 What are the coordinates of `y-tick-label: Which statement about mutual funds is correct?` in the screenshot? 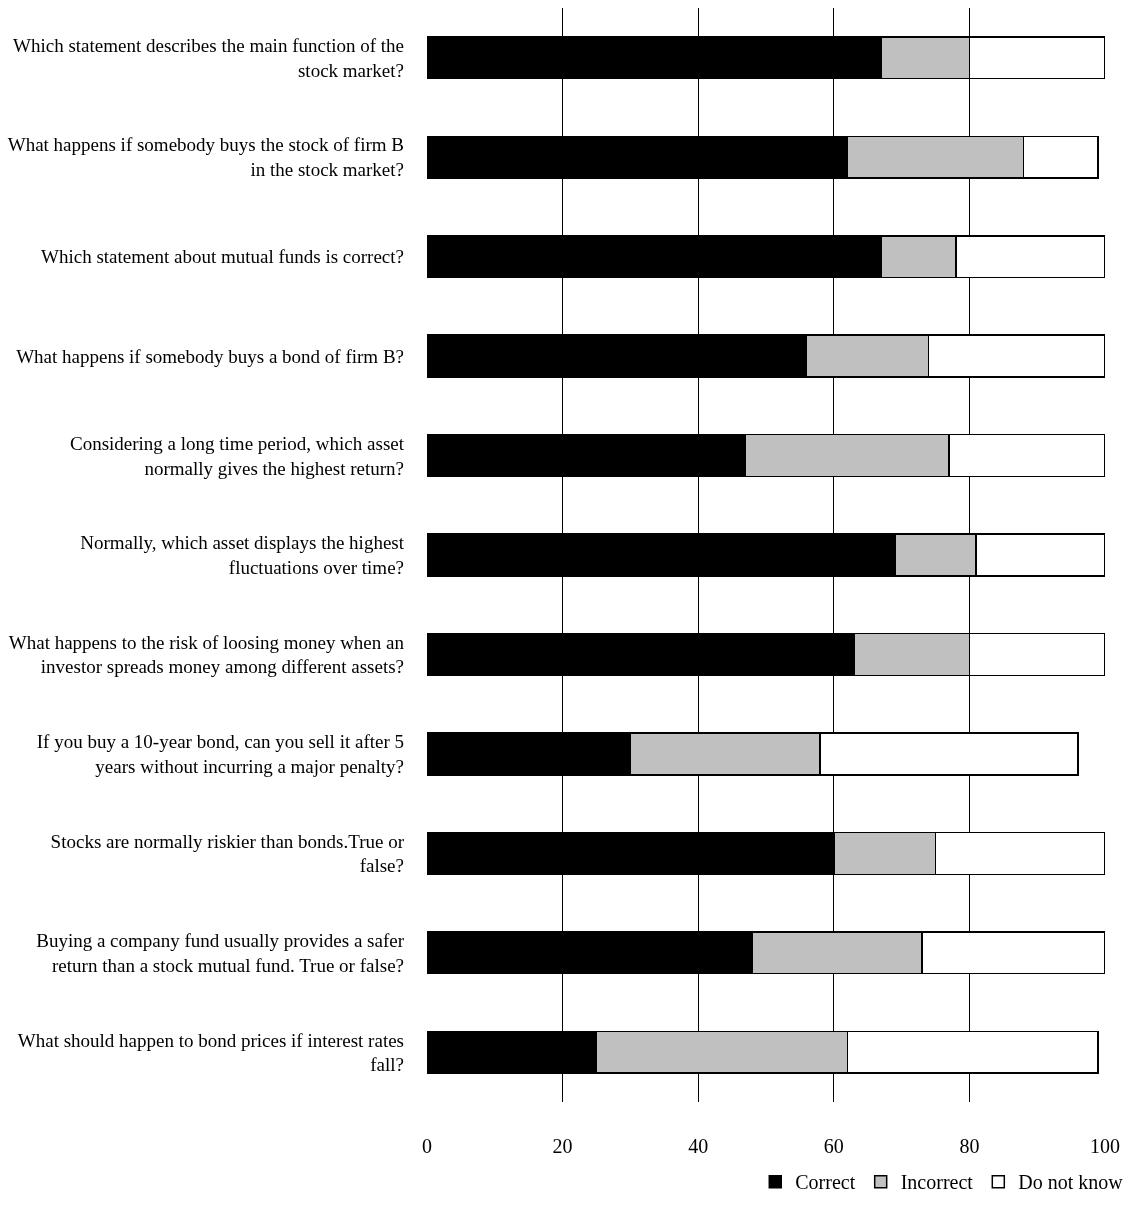 It's located at (222, 257).